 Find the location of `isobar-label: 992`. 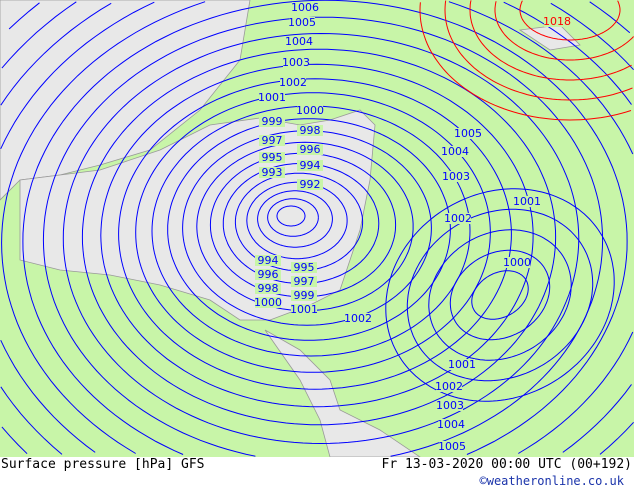

isobar-label: 992 is located at coordinates (310, 184).